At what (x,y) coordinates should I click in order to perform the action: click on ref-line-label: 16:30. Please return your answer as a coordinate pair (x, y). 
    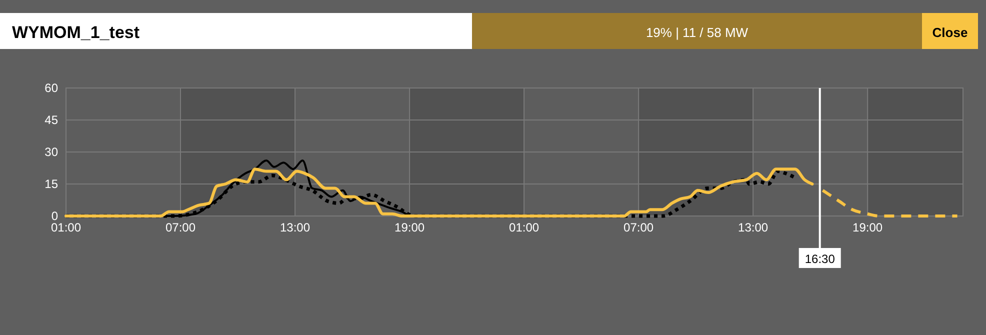
    Looking at the image, I should click on (820, 259).